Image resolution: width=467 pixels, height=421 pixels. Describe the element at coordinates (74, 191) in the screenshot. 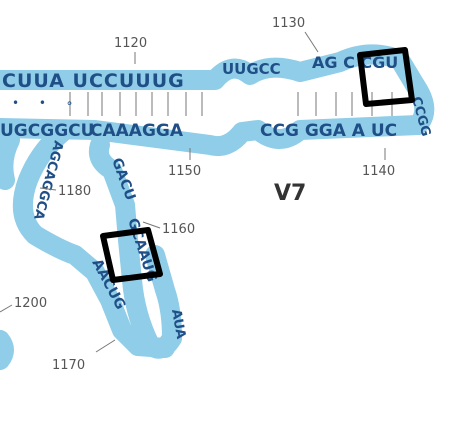

I see `label-1180: 1180` at that location.